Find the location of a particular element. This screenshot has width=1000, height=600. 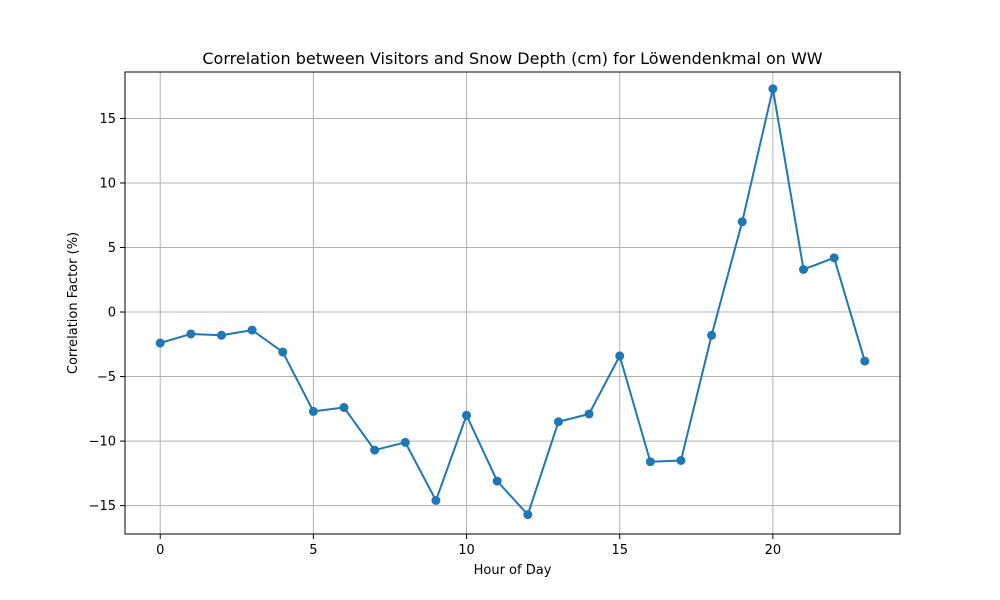

y-tick-label: 5 is located at coordinates (112, 248).